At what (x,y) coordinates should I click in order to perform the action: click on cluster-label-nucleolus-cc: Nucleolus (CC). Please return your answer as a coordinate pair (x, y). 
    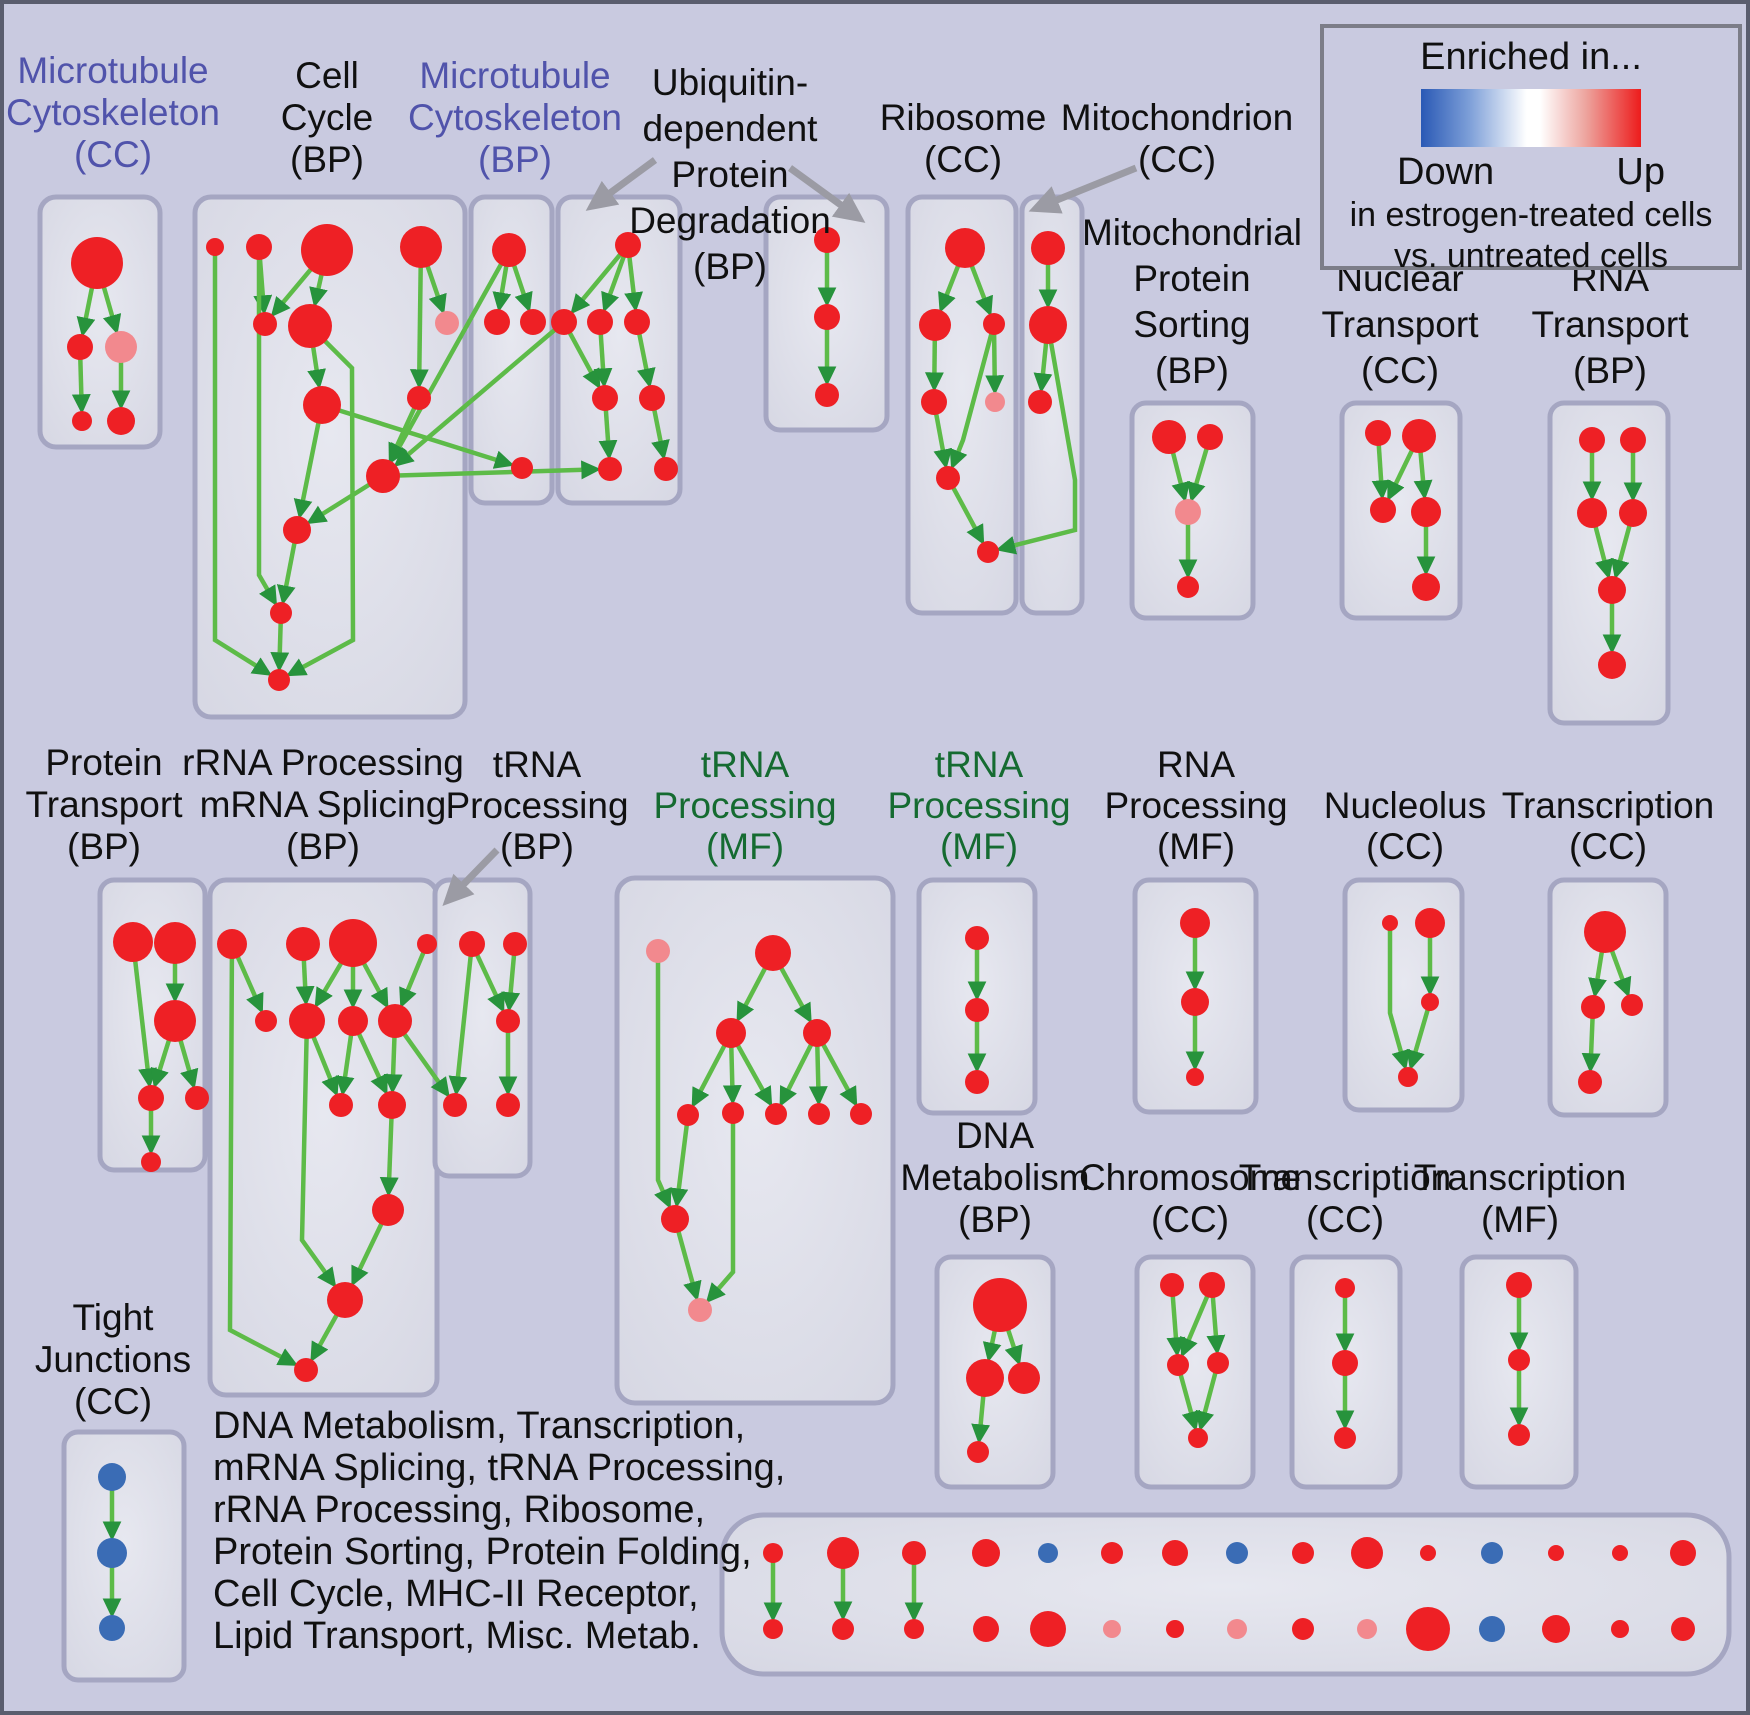
    Looking at the image, I should click on (1405, 826).